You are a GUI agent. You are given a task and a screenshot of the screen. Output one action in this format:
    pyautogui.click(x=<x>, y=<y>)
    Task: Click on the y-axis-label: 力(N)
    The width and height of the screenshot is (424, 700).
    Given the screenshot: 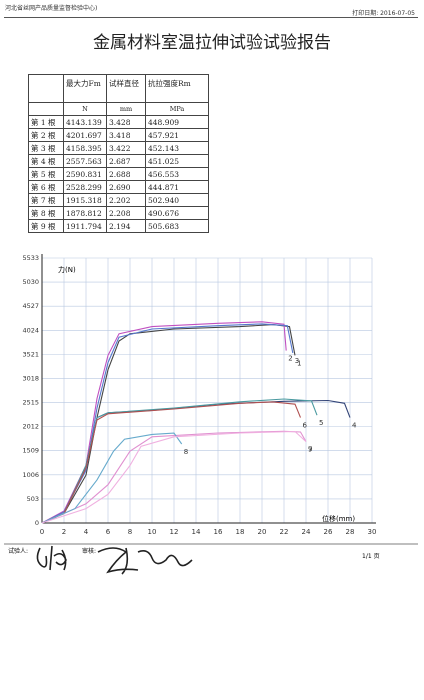 What is the action you would take?
    pyautogui.click(x=67, y=269)
    